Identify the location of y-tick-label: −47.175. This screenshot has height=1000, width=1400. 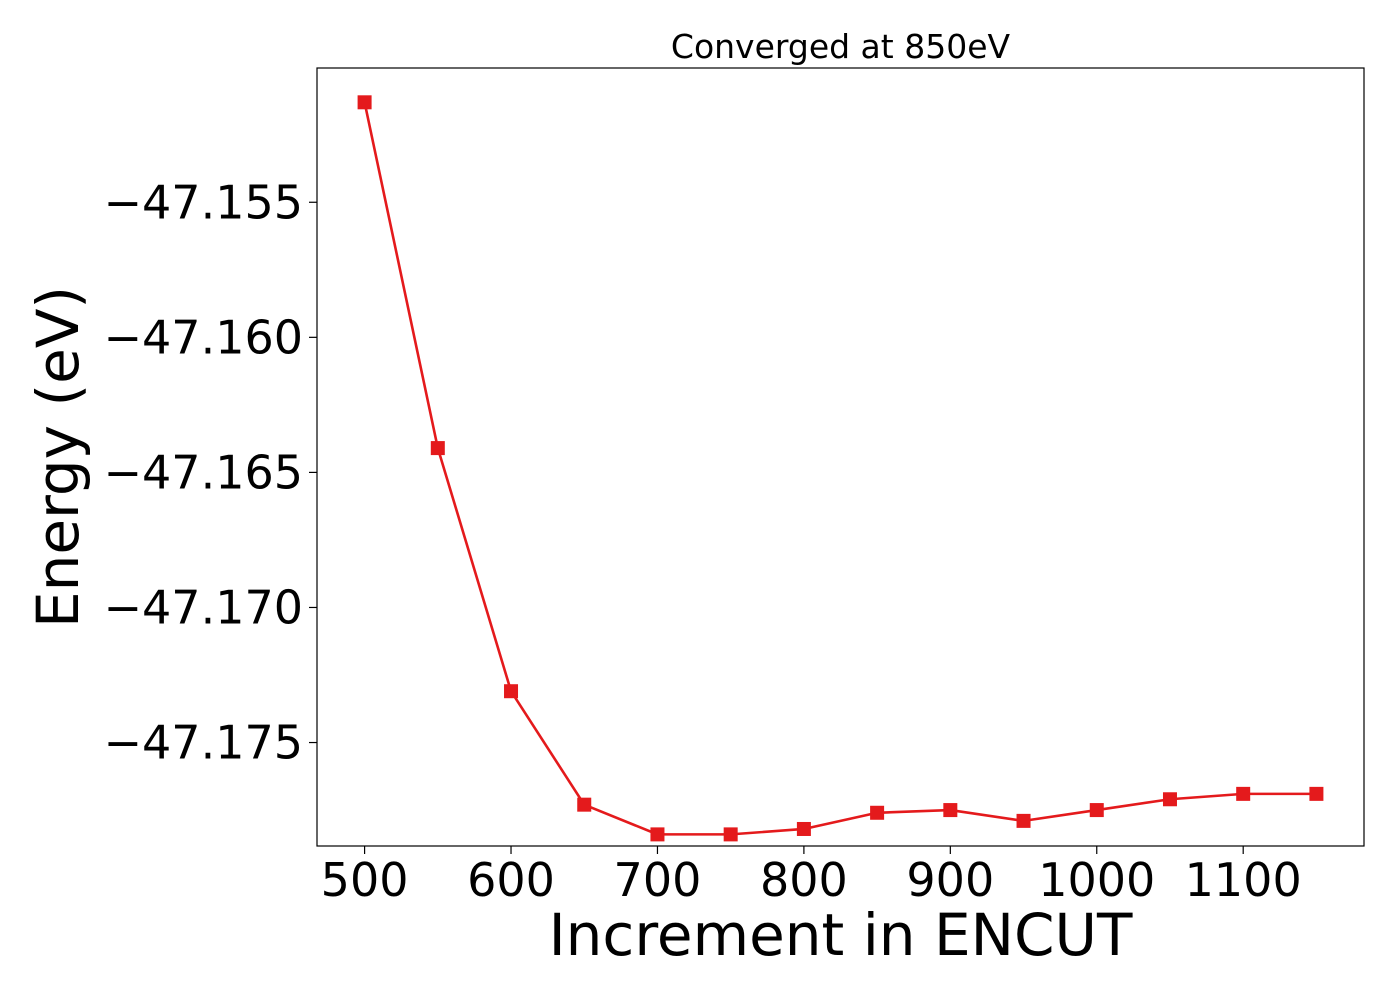
(204, 743).